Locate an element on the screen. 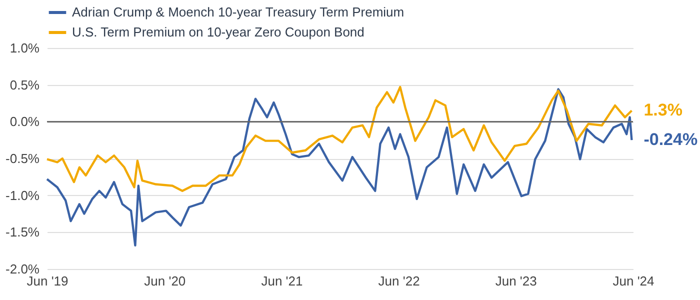  y-tick-label: -2.0% is located at coordinates (23, 269).